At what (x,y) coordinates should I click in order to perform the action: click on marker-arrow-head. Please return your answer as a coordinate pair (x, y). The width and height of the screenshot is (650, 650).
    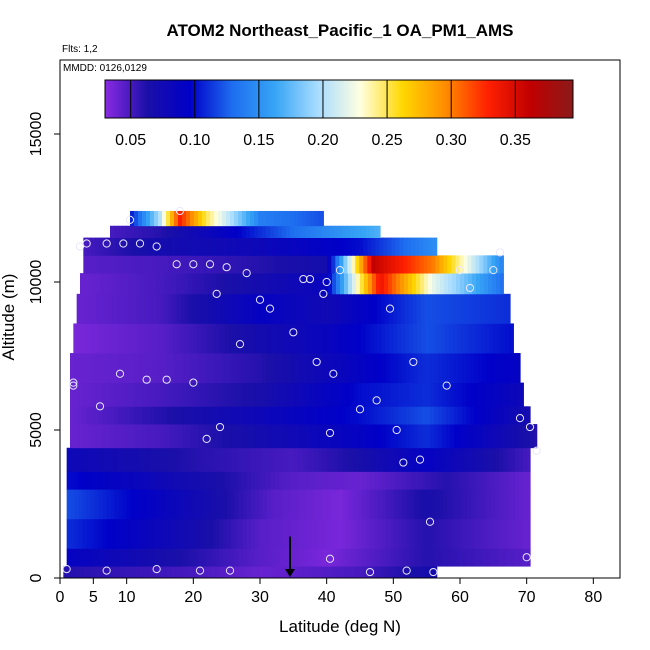
    Looking at the image, I should click on (290, 573).